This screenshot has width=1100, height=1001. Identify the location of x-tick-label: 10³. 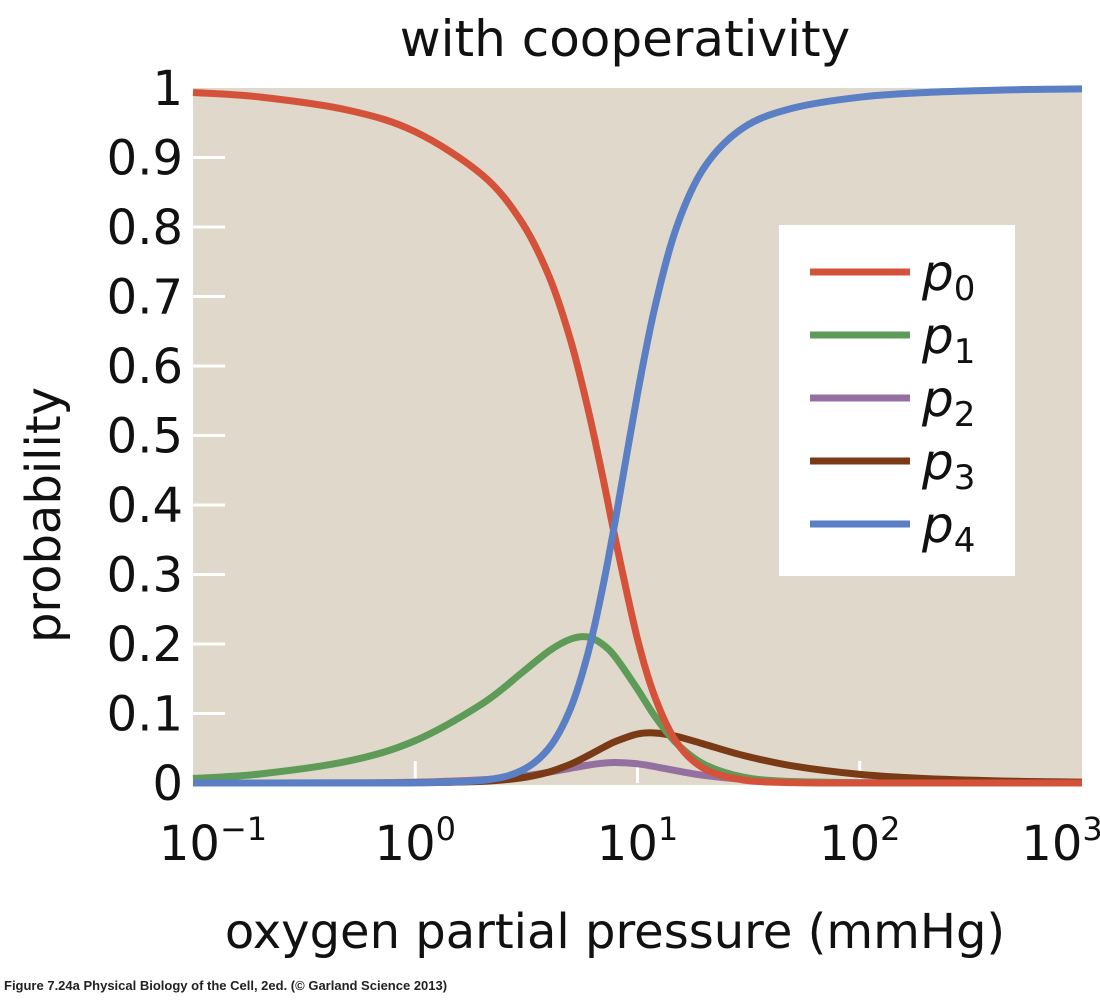
(1060, 841).